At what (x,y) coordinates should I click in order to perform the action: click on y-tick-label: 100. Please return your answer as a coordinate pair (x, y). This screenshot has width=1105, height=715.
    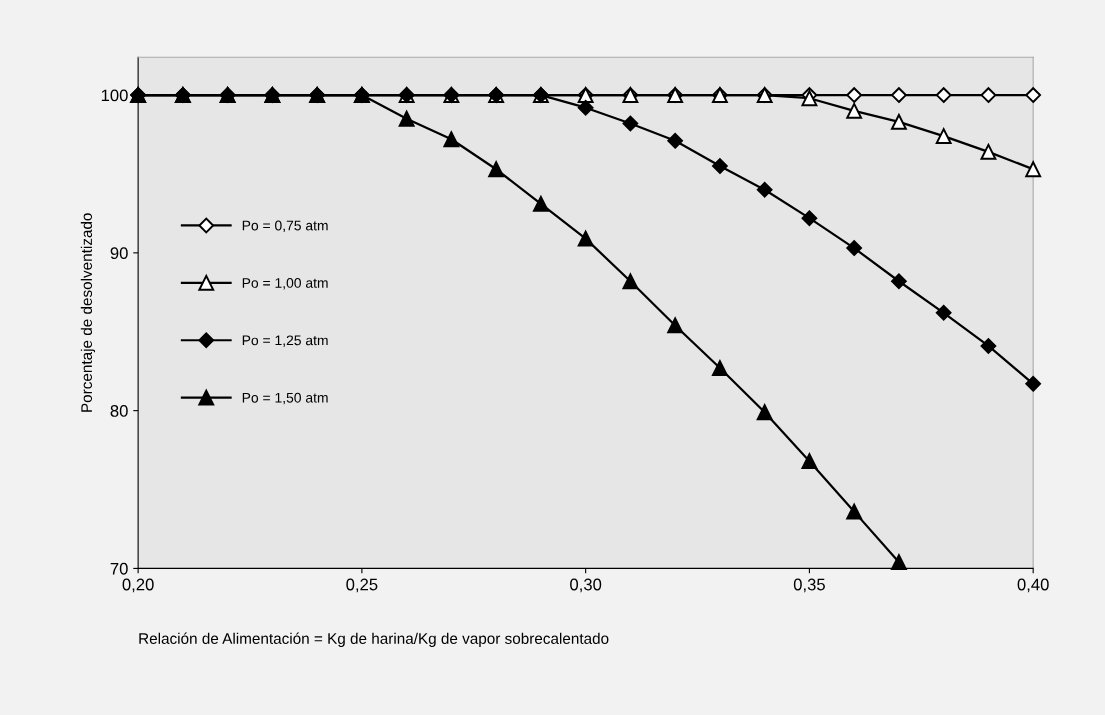
    Looking at the image, I should click on (114, 95).